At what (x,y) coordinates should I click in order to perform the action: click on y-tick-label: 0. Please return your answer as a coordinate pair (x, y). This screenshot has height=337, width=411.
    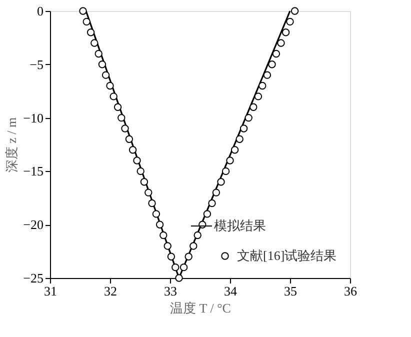
    Looking at the image, I should click on (40, 11).